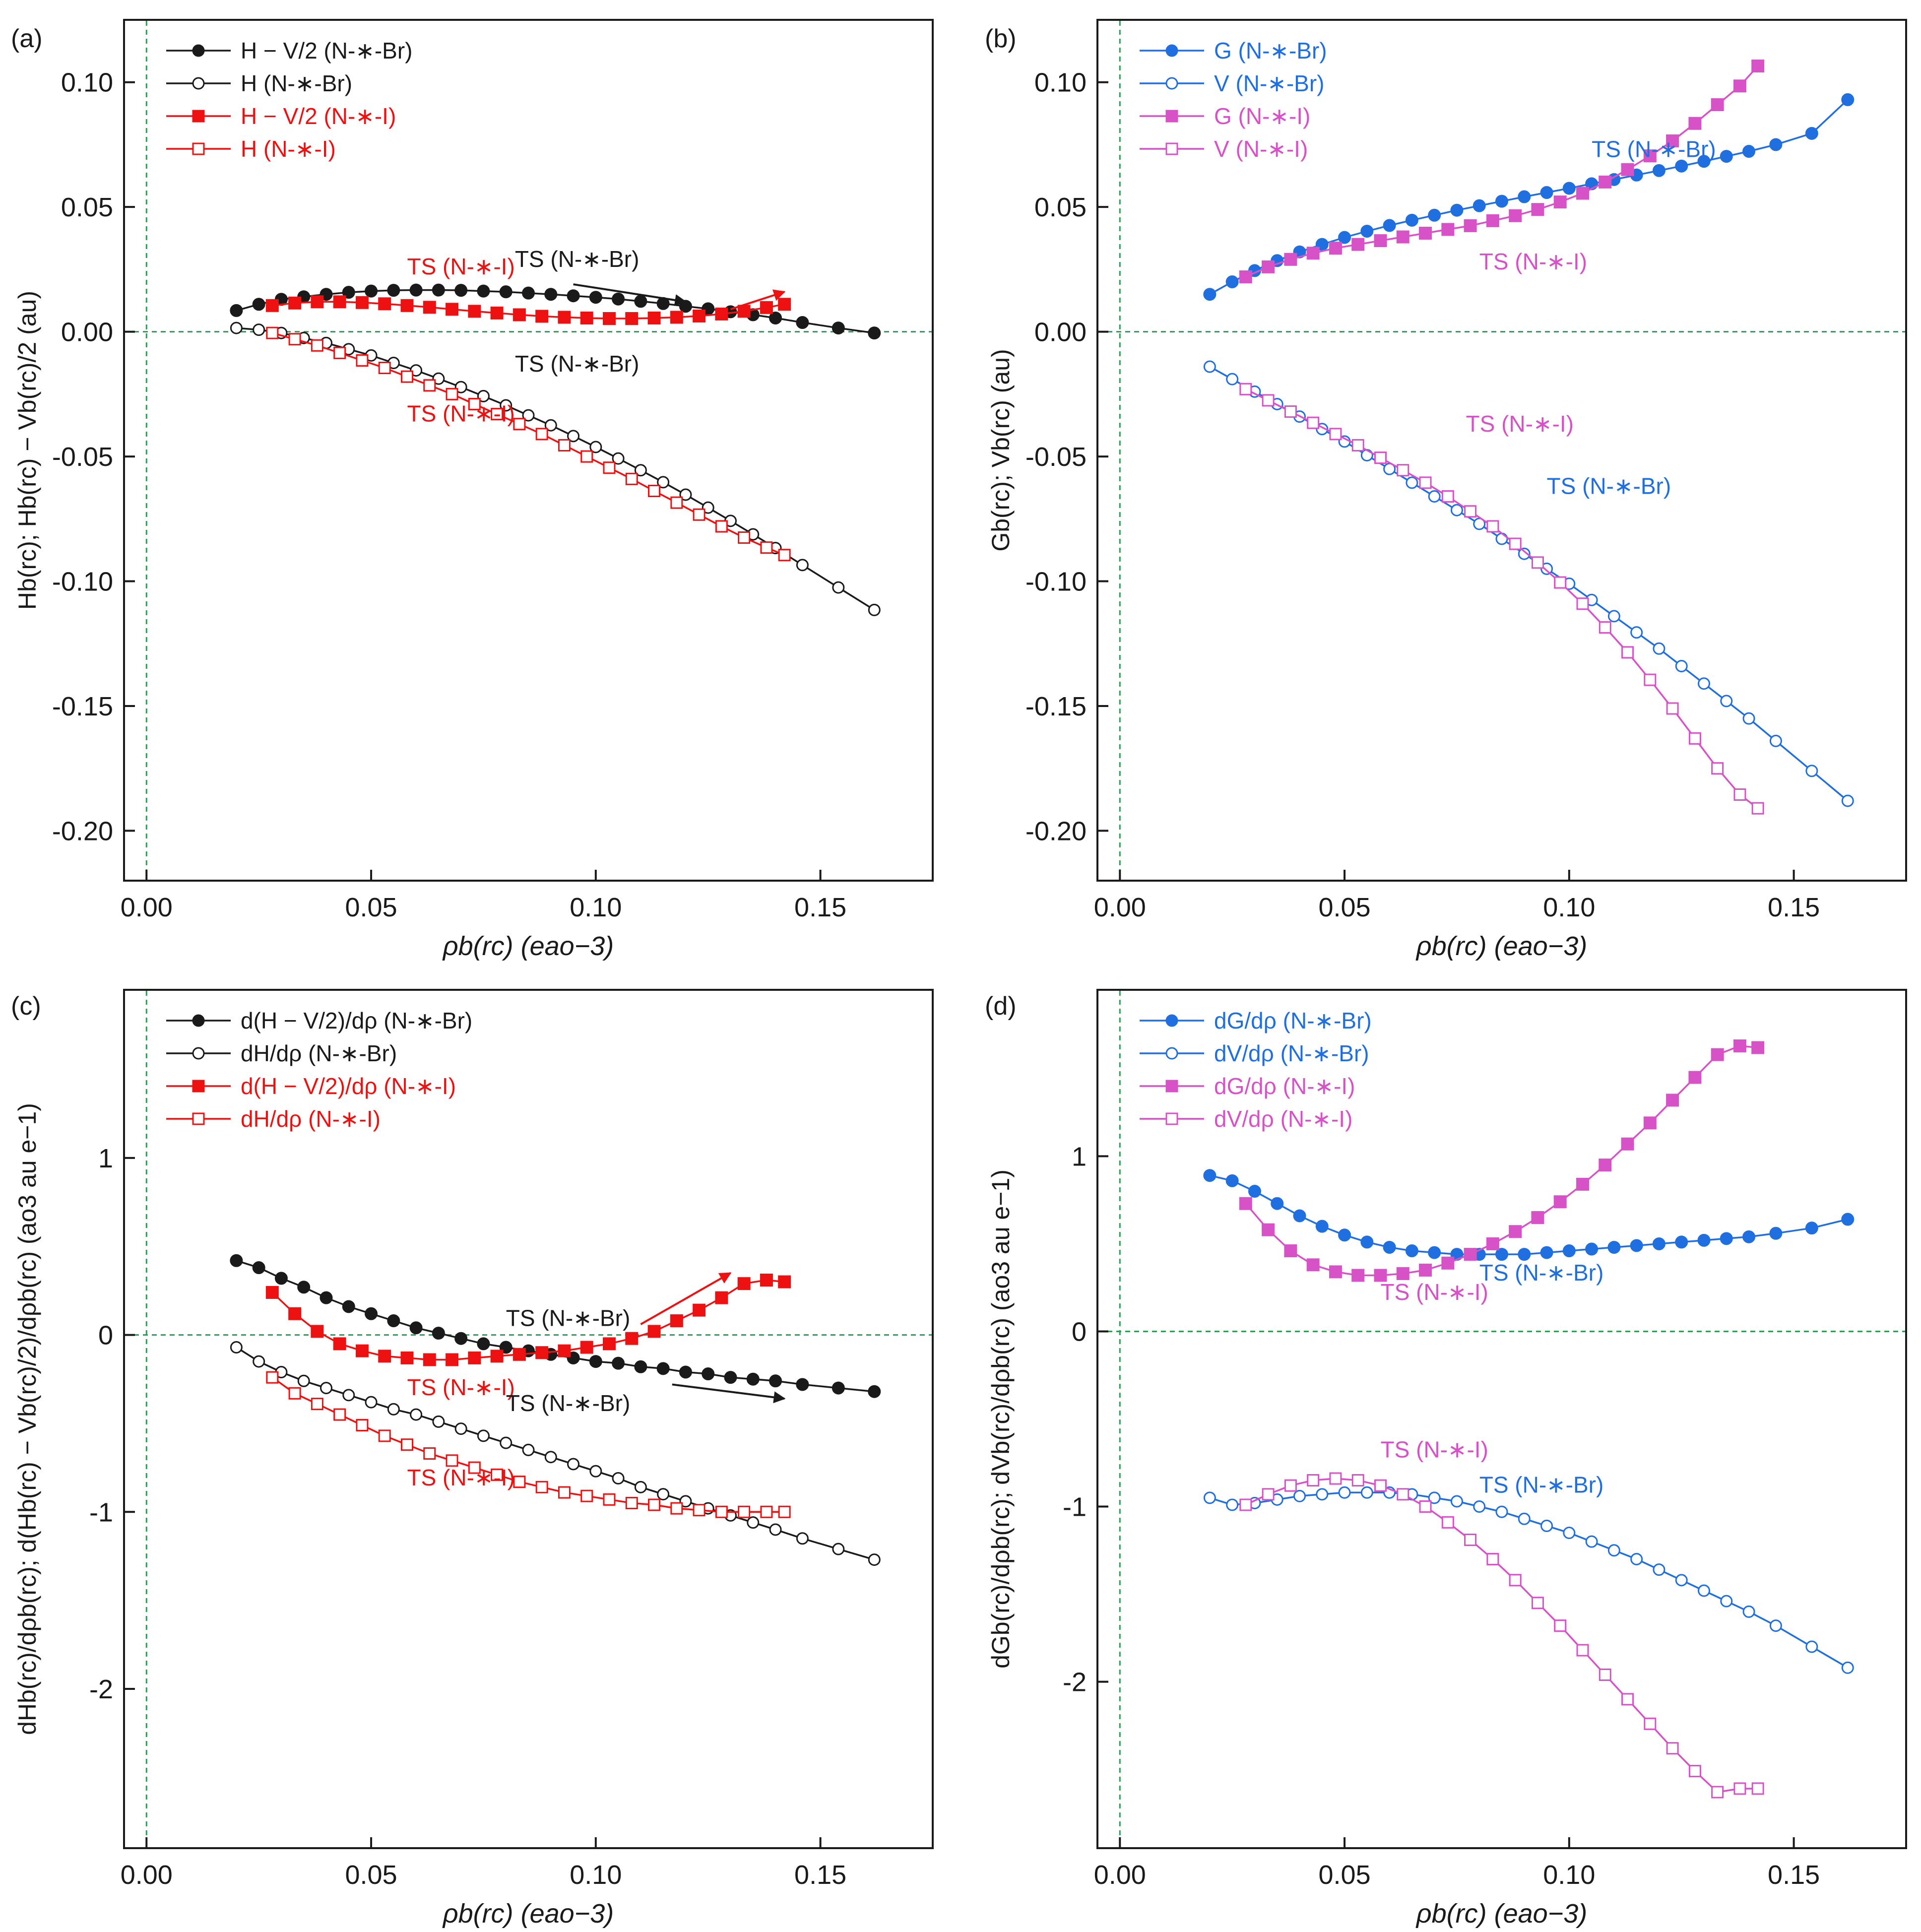 This screenshot has width=1921, height=1932. What do you see at coordinates (87, 83) in the screenshot?
I see `y-tick-label: 0.10` at bounding box center [87, 83].